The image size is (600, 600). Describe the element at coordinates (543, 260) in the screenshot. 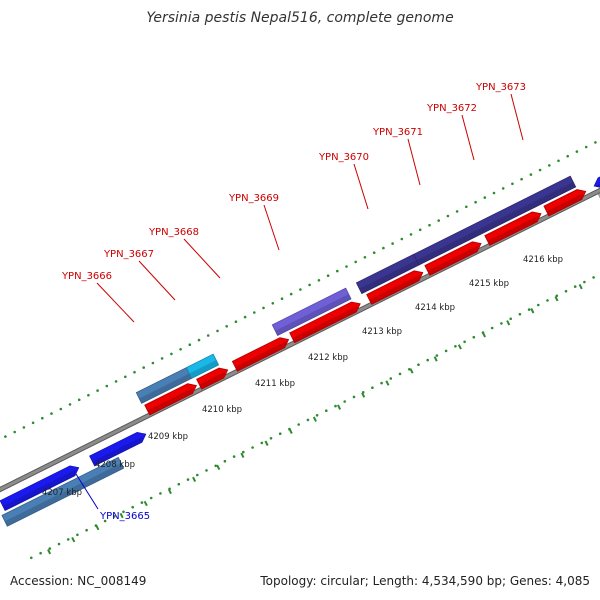

I see `kbp-tick-label: 4216 kbp` at that location.